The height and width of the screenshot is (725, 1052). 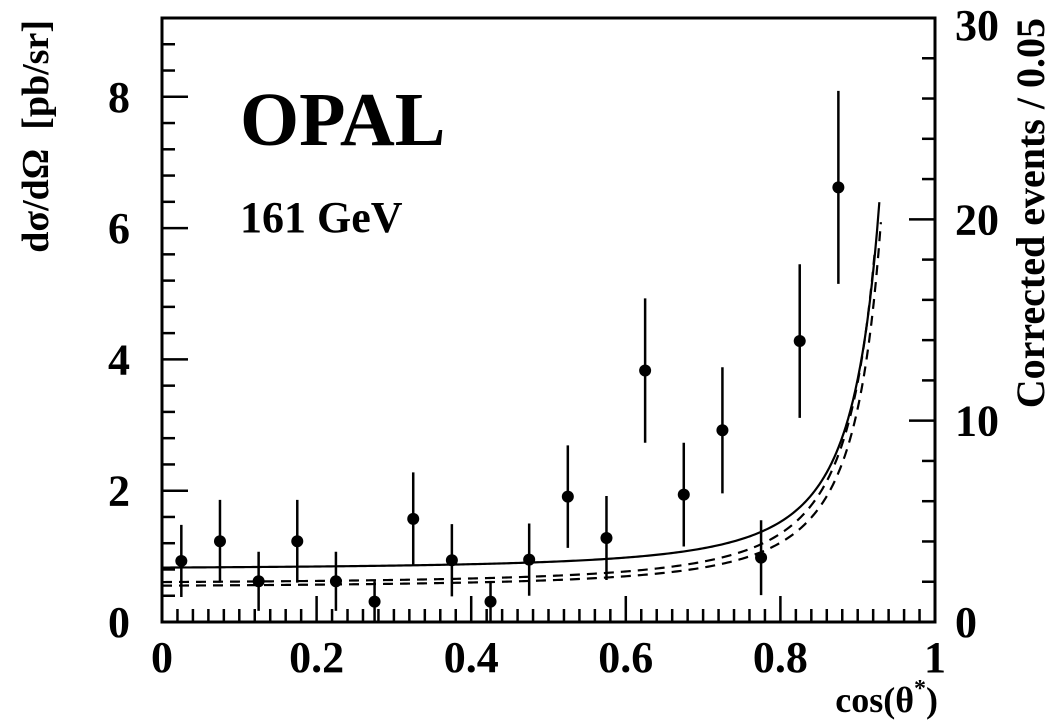 I want to click on x-tick-label: 0.8, so click(x=780, y=657).